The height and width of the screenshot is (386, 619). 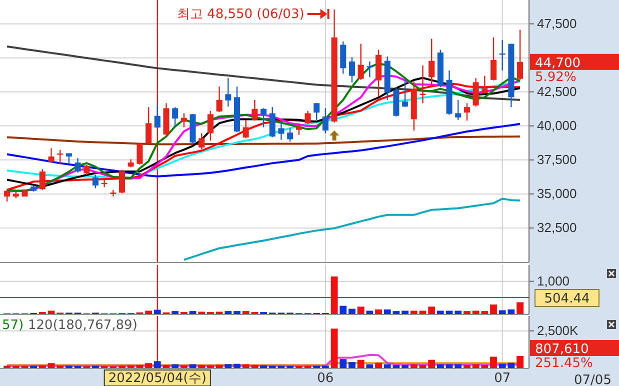 I want to click on y-tick-label: 32,500, so click(x=557, y=228).